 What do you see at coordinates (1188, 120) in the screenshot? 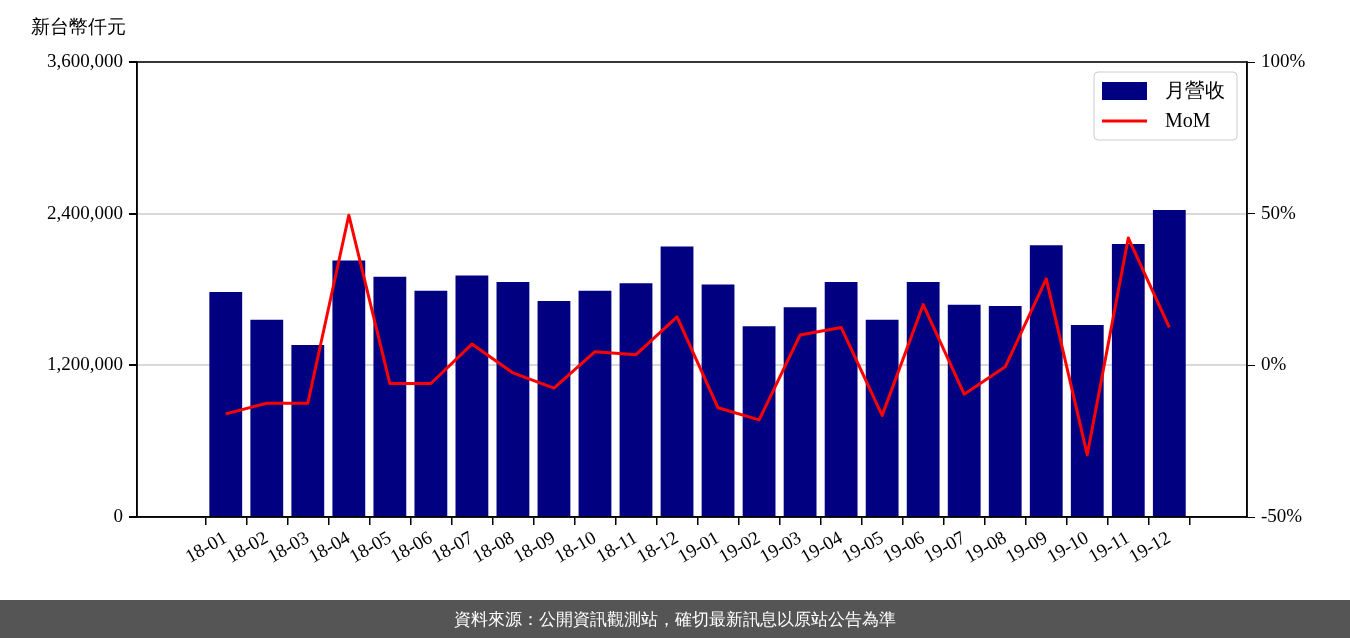
I see `legend-label: MoM` at bounding box center [1188, 120].